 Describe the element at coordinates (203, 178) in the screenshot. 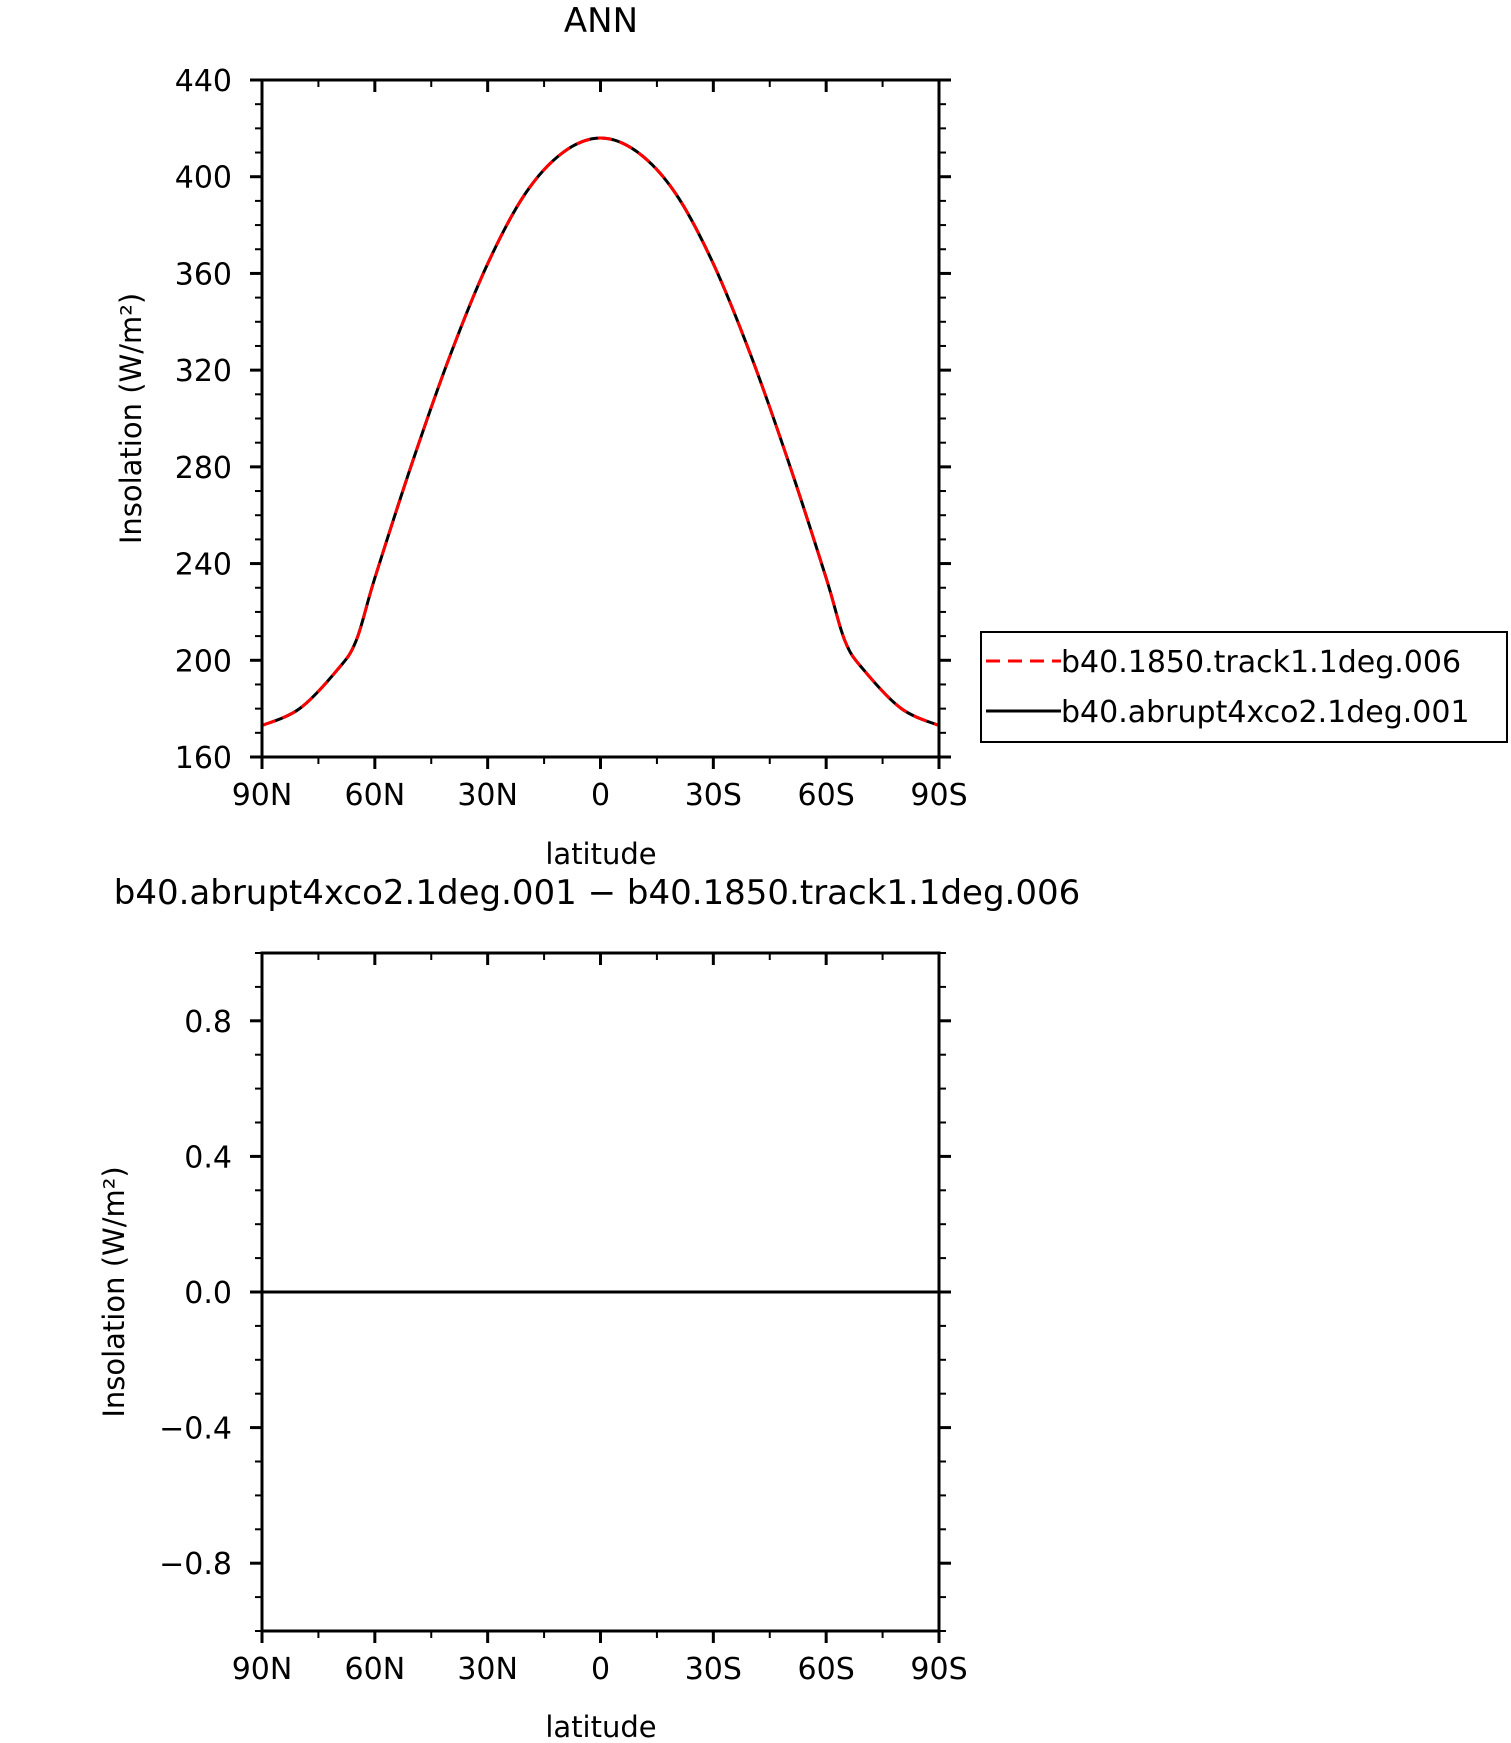

I see `y-tick-label: 400` at that location.